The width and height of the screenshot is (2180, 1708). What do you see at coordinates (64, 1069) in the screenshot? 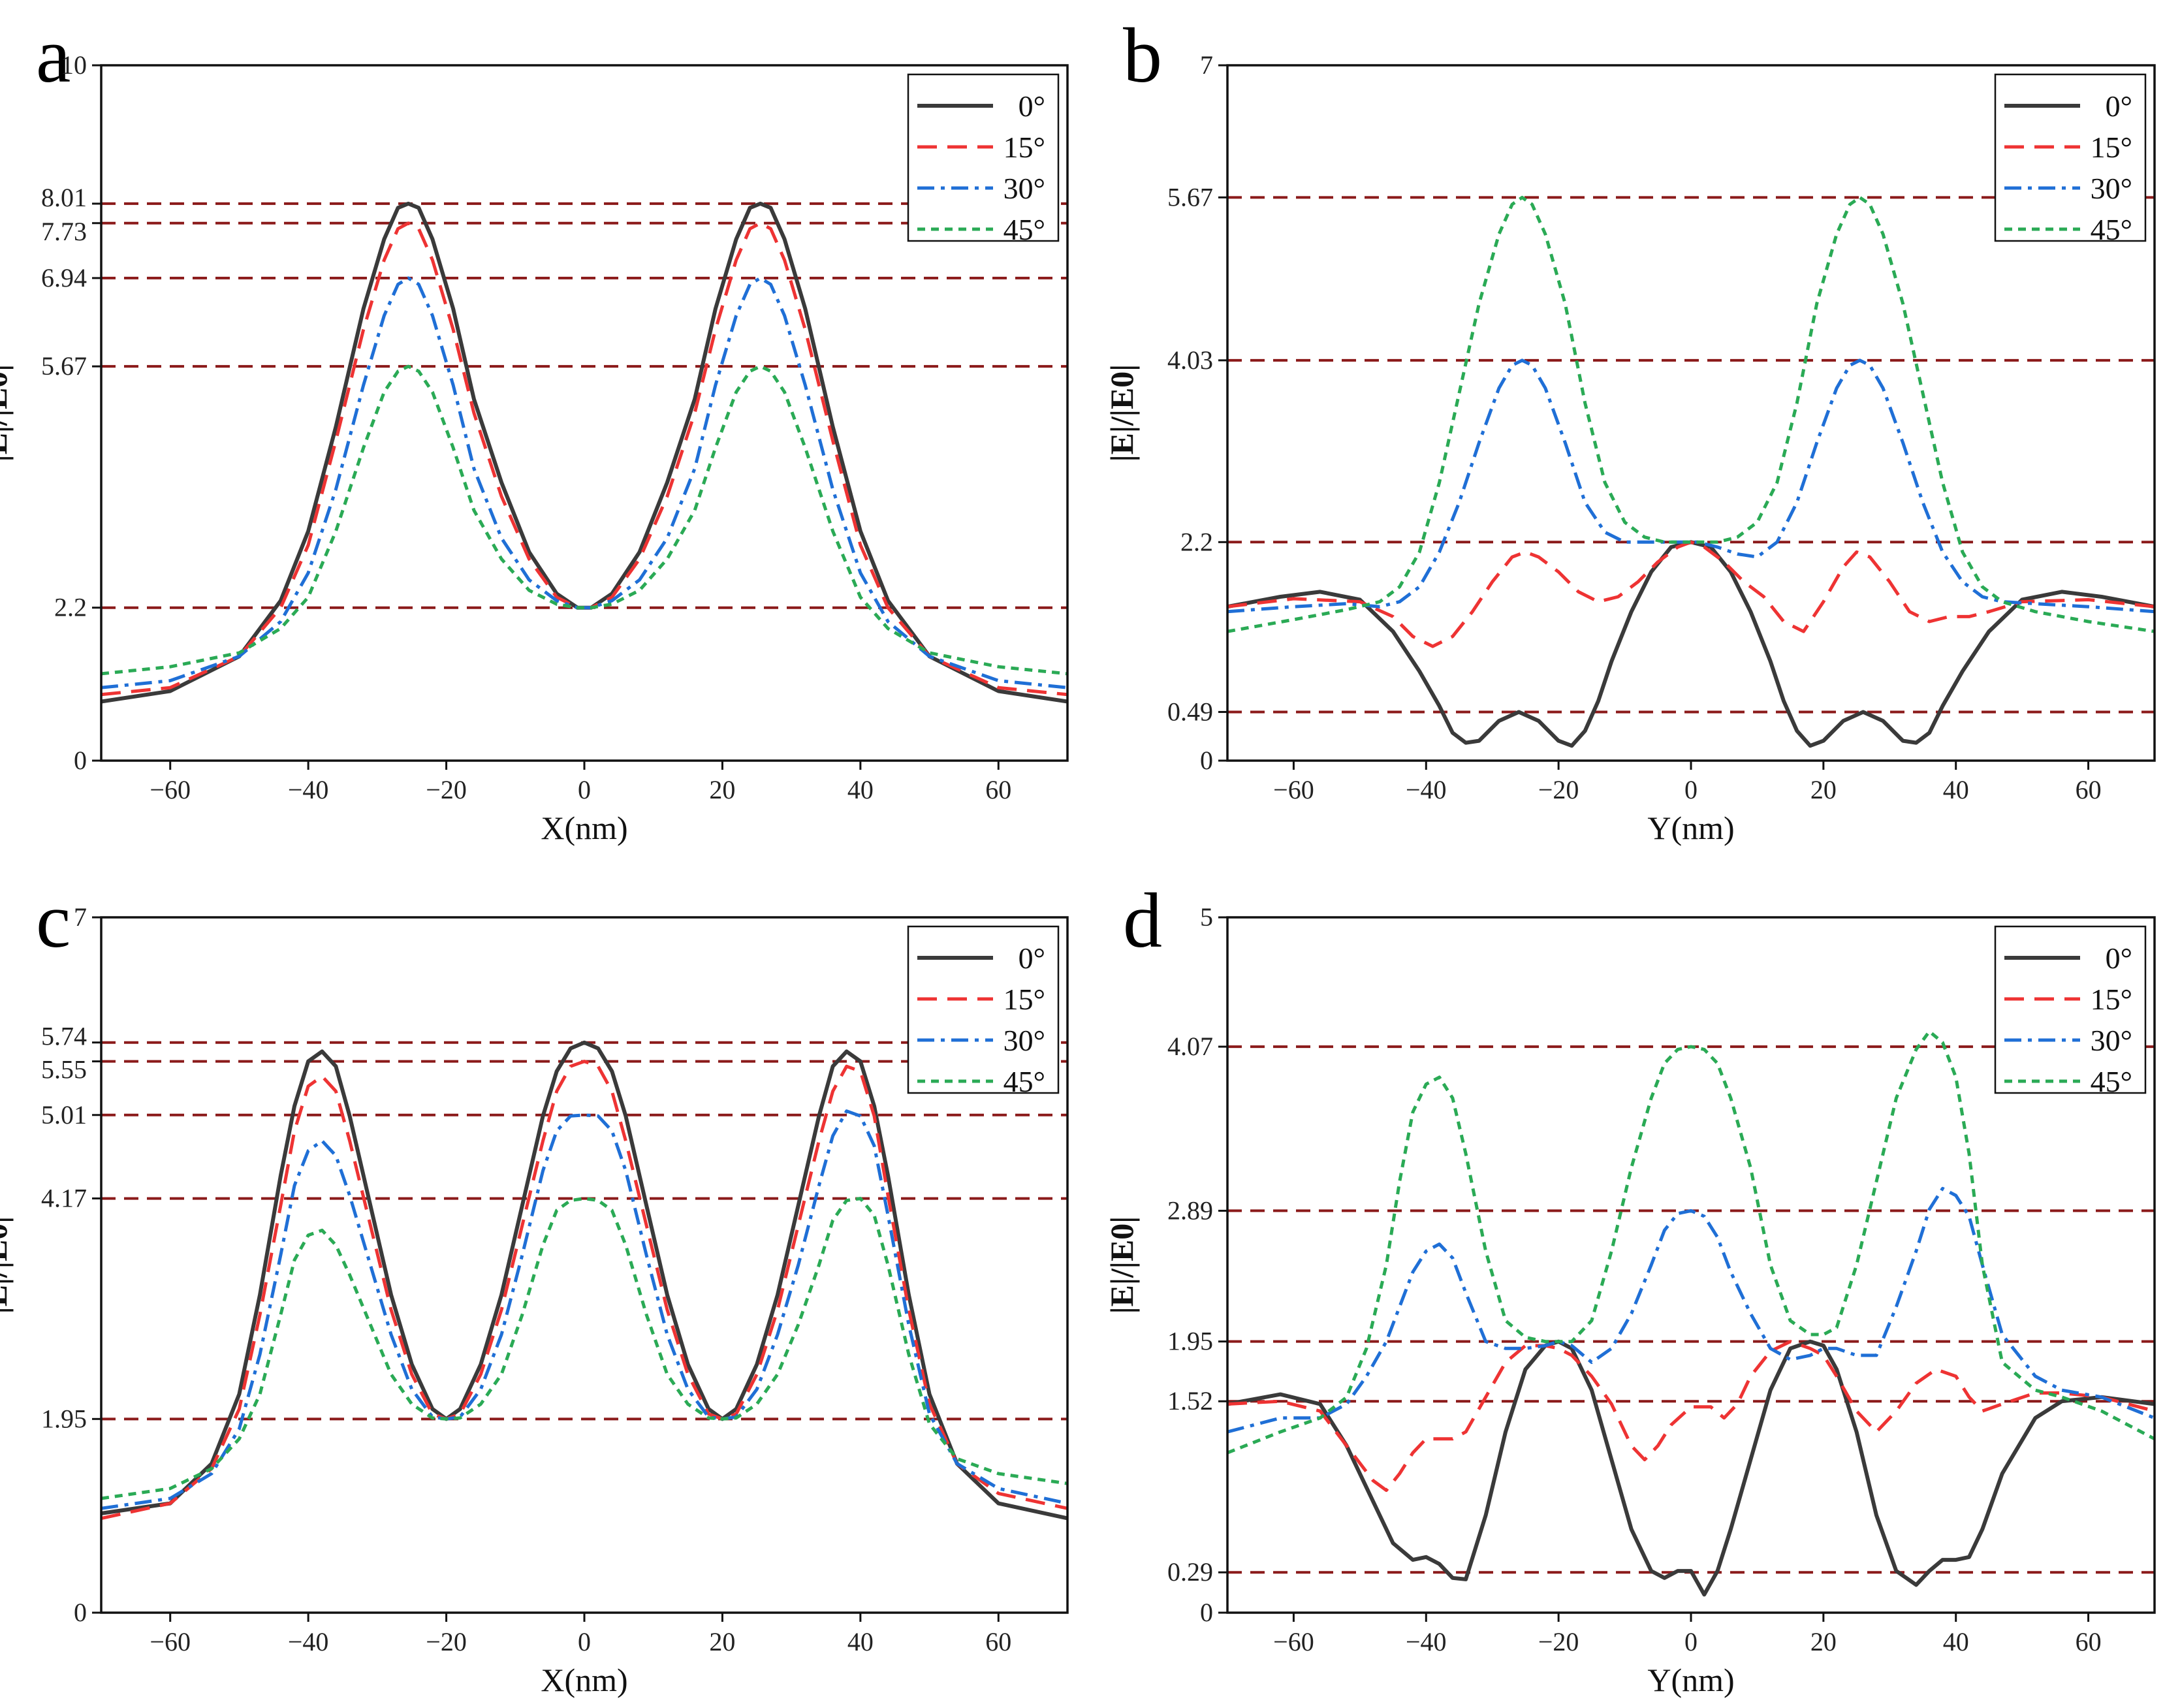
I see `y-tick-label: 5.55` at bounding box center [64, 1069].